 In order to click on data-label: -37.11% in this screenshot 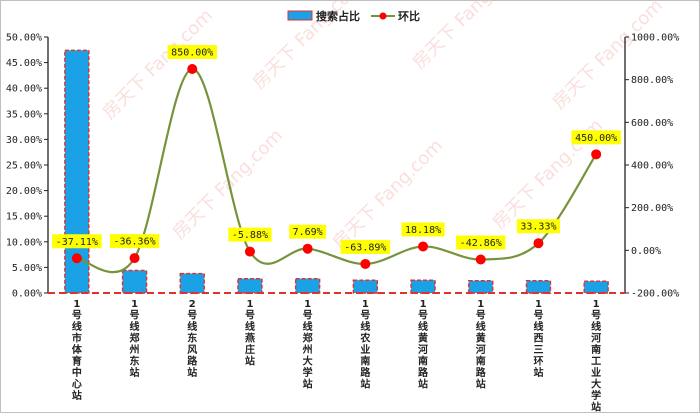, I will do `click(77, 242)`.